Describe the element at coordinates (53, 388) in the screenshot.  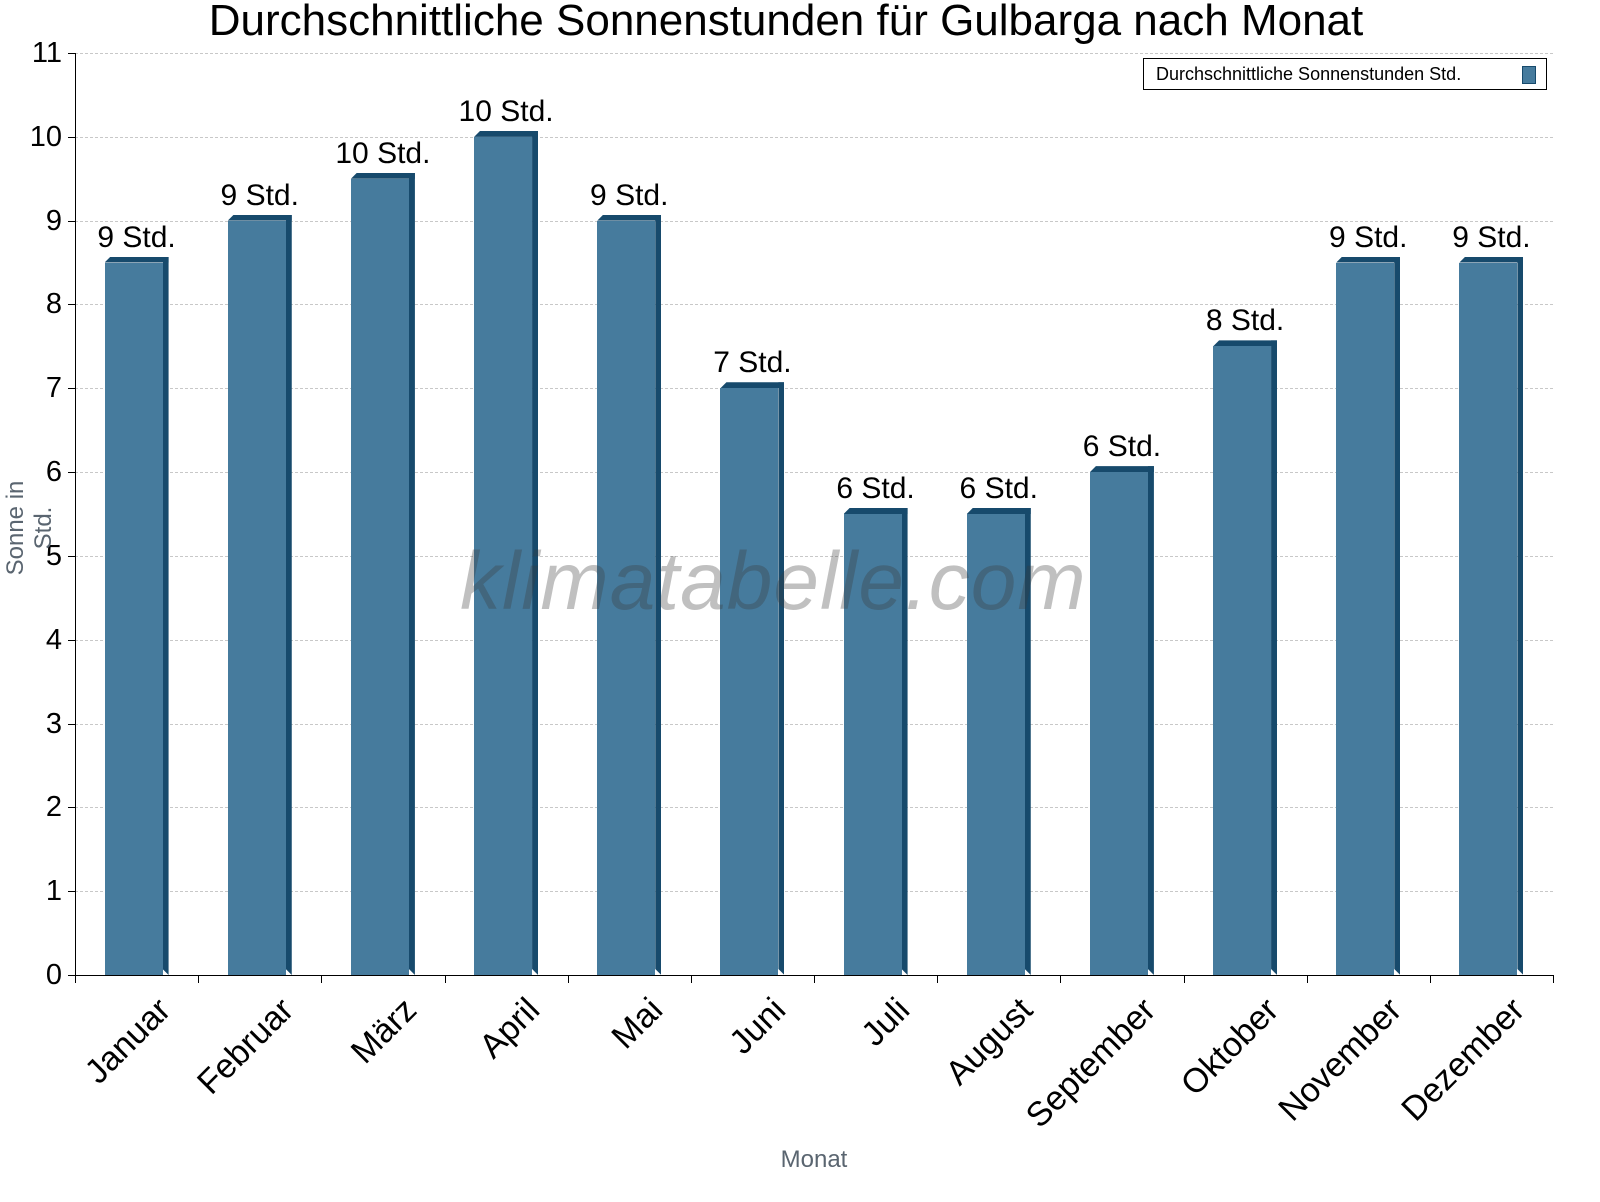
I see `y-tick-label: 7` at that location.